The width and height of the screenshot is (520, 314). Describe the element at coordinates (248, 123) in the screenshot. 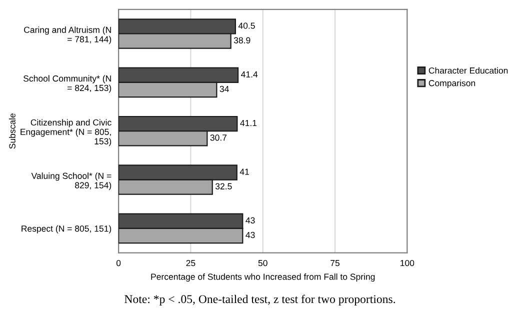

I see `data-label: 41.1` at that location.